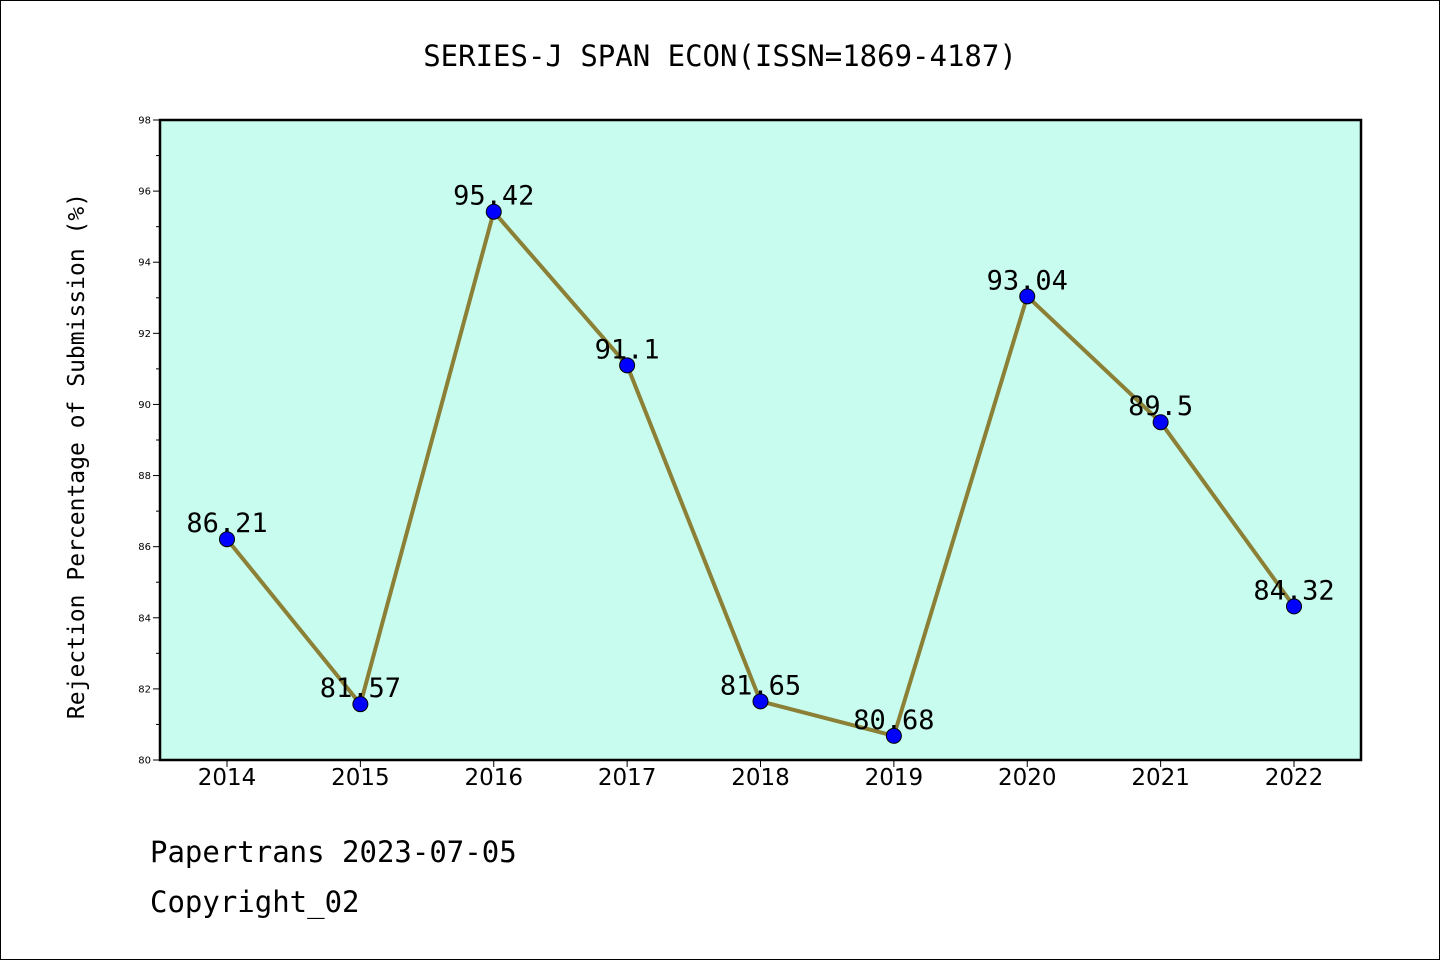 This screenshot has width=1440, height=960. Describe the element at coordinates (226, 523) in the screenshot. I see `data-label: 86.21` at that location.